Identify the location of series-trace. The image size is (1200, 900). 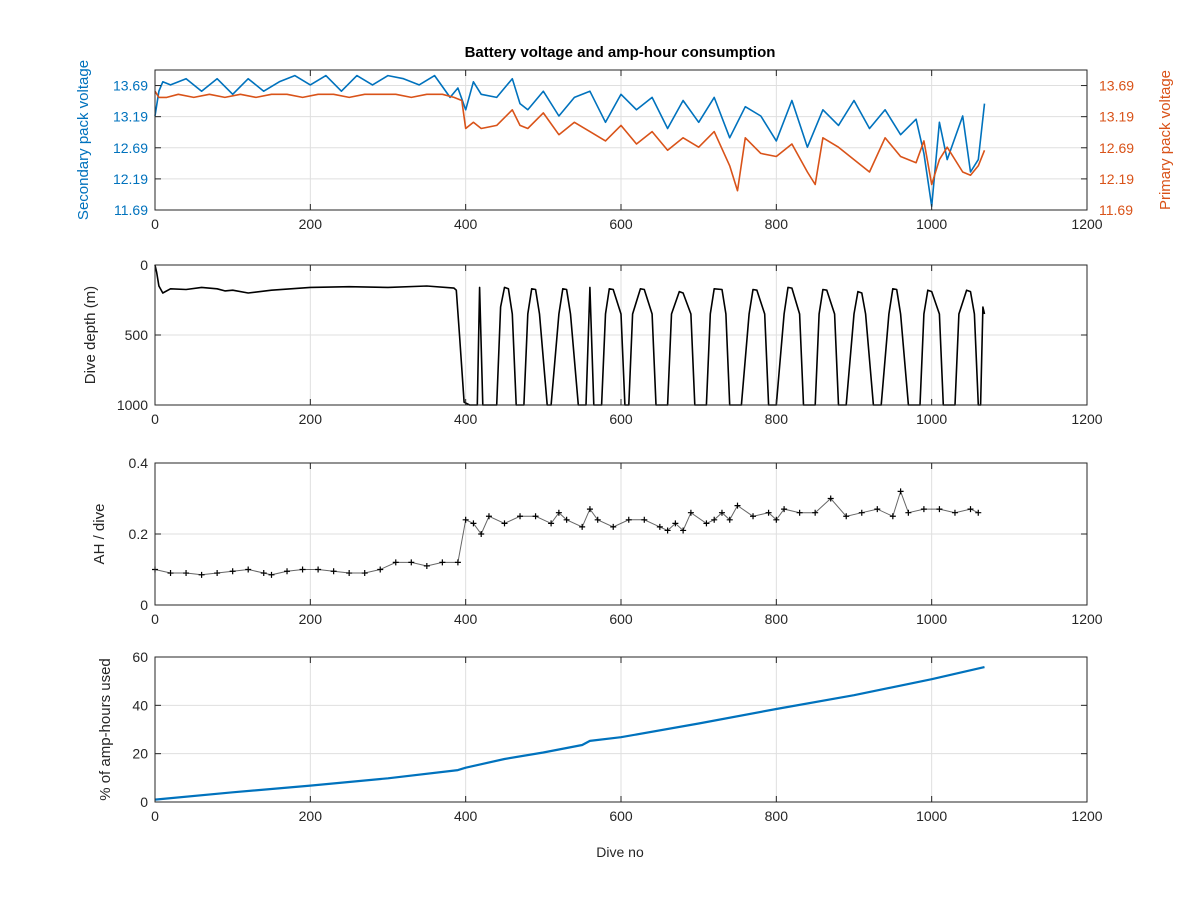
(566, 532).